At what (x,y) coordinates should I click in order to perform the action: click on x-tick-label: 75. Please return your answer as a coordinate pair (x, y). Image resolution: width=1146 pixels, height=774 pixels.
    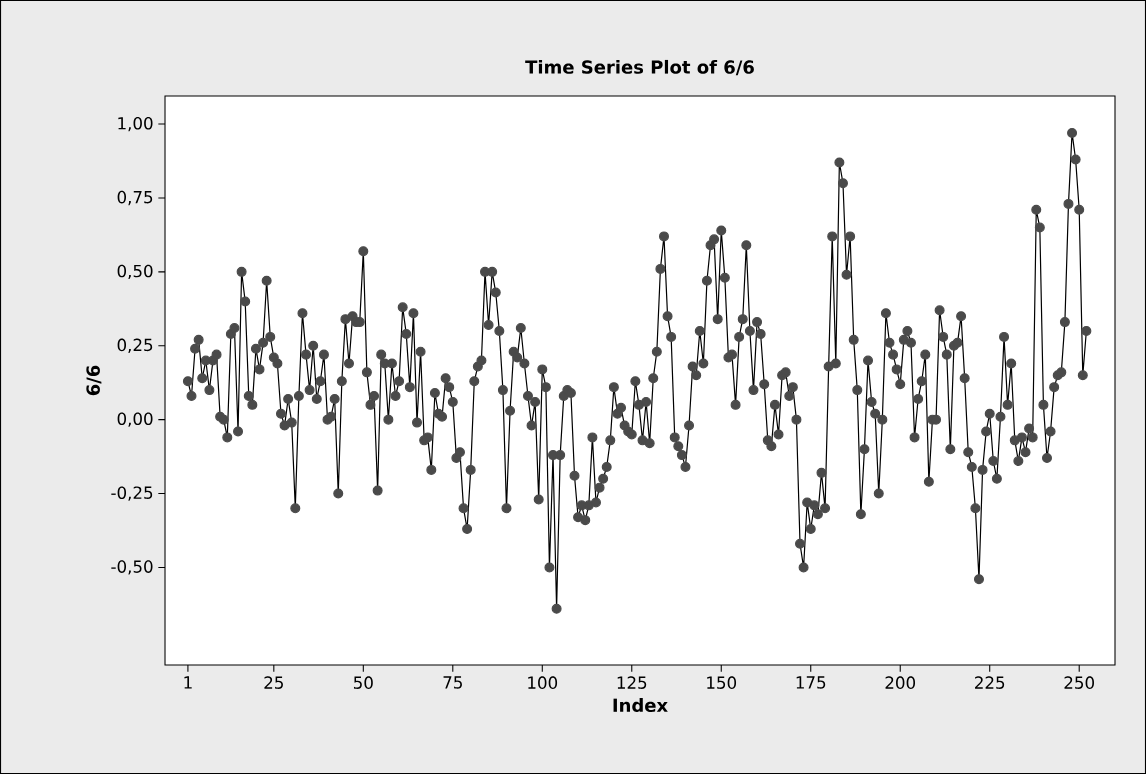
    Looking at the image, I should click on (452, 682).